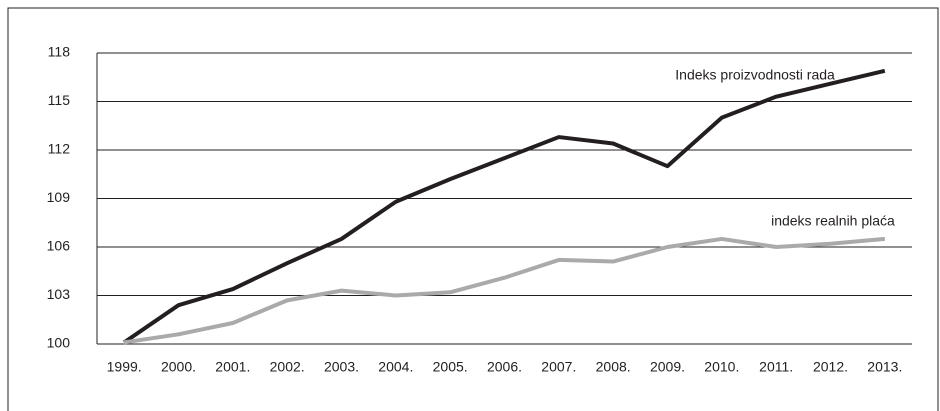 The image size is (940, 411). Describe the element at coordinates (558, 367) in the screenshot. I see `x-tick-label: 2007.` at that location.